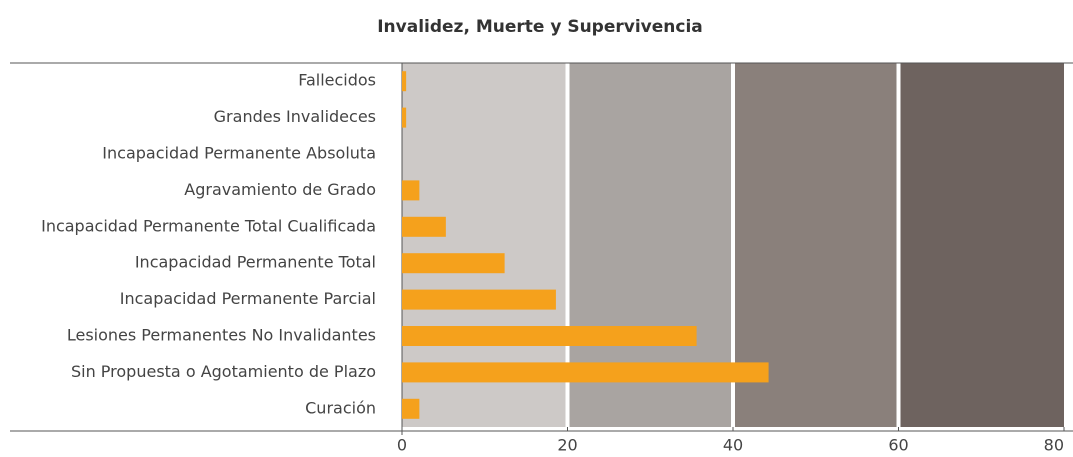 This screenshot has width=1073, height=457. I want to click on y-tick-label: Incapacidad Permanente Total, so click(255, 262).